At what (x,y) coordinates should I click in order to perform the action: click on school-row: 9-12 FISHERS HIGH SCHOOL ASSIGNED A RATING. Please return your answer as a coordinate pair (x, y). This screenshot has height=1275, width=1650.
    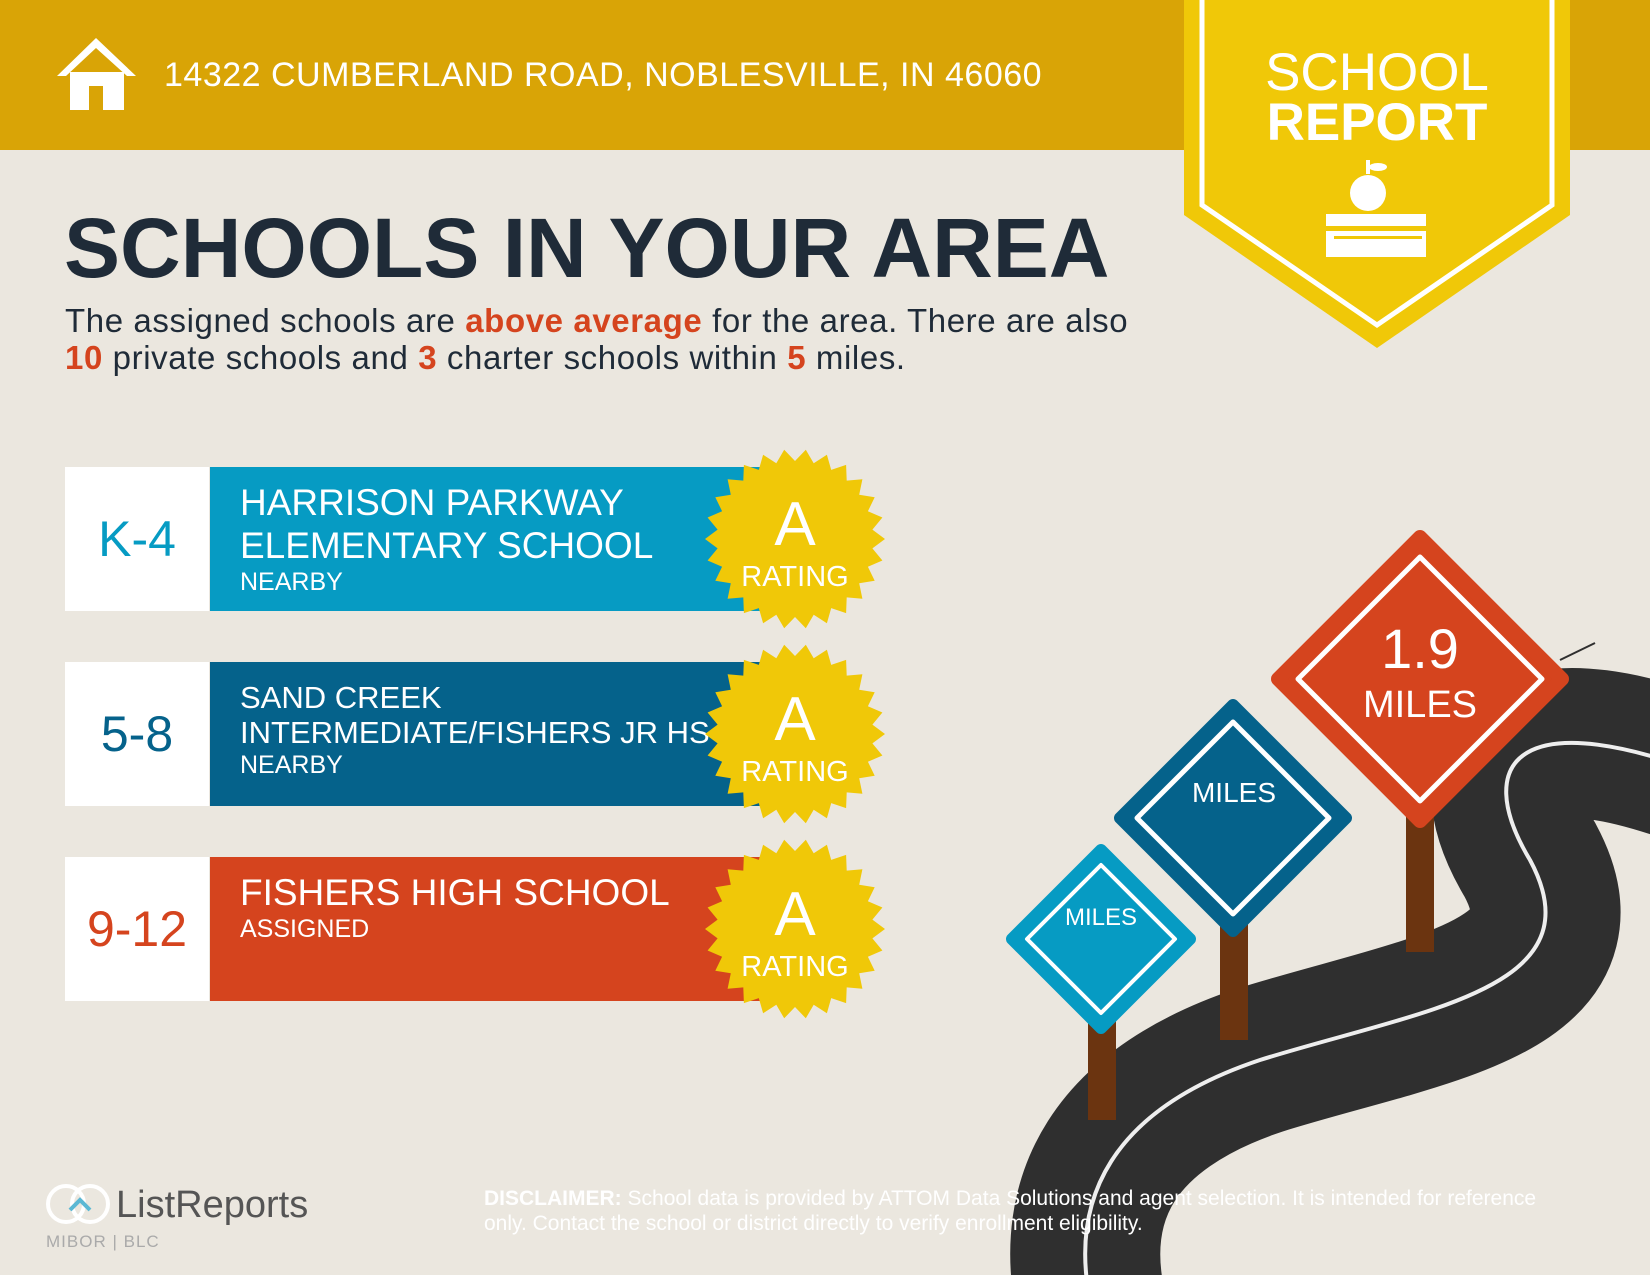
    Looking at the image, I should click on (475, 929).